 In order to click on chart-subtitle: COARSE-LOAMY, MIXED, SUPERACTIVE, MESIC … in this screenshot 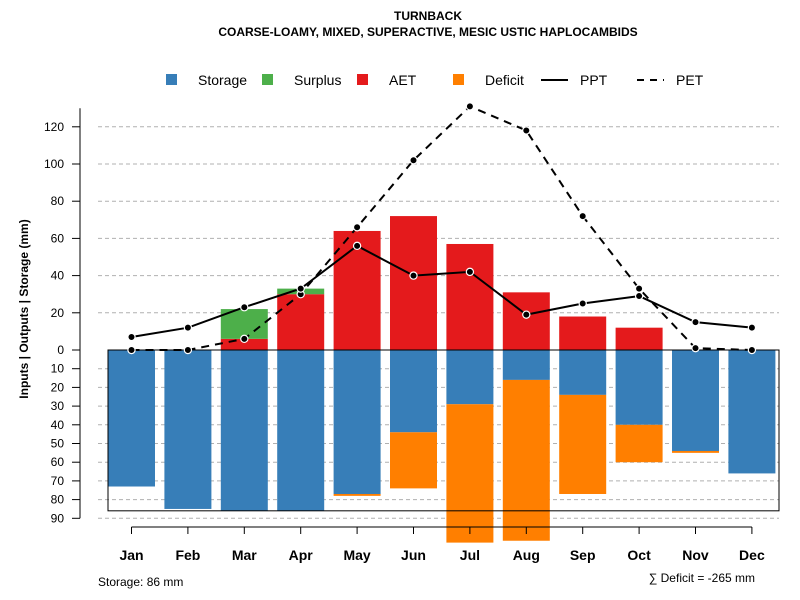, I will do `click(427, 32)`.